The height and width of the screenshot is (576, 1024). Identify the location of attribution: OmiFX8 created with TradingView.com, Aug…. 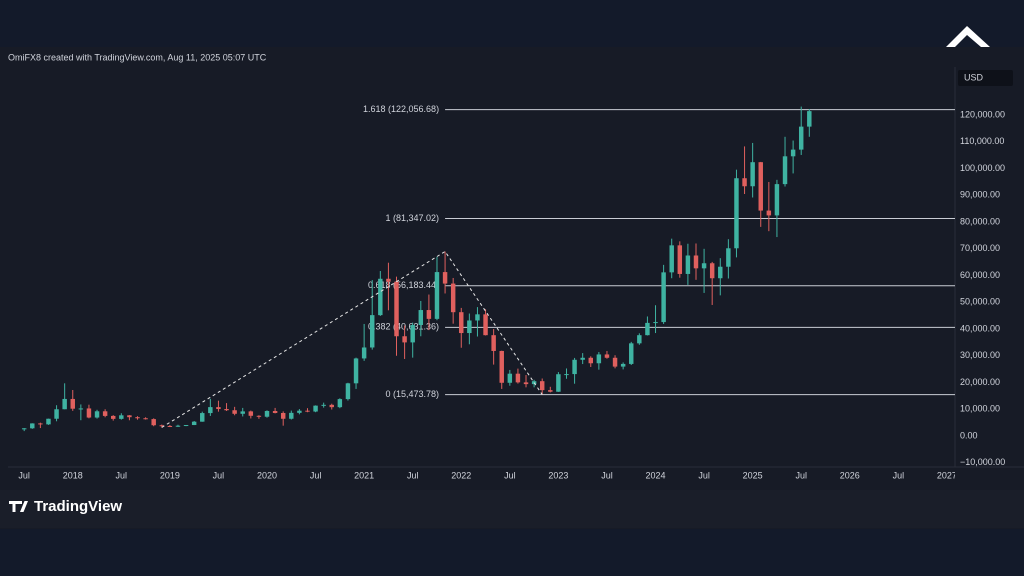
(137, 57).